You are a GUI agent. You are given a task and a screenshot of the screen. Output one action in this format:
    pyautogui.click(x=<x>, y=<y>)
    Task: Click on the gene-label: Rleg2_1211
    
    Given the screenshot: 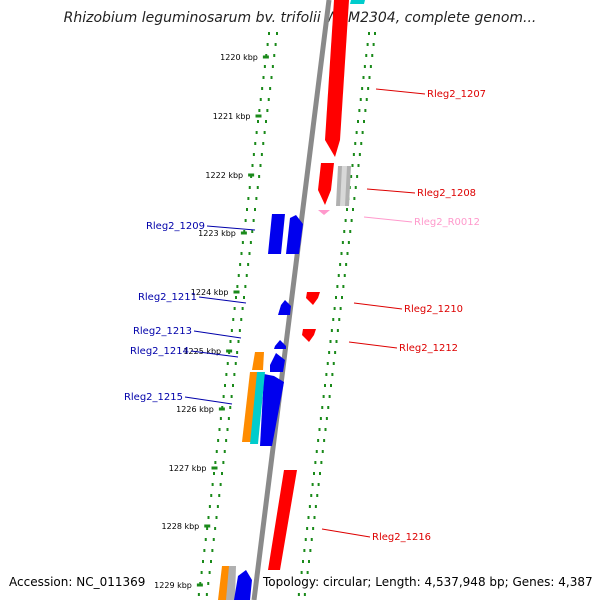 What is the action you would take?
    pyautogui.click(x=167, y=297)
    